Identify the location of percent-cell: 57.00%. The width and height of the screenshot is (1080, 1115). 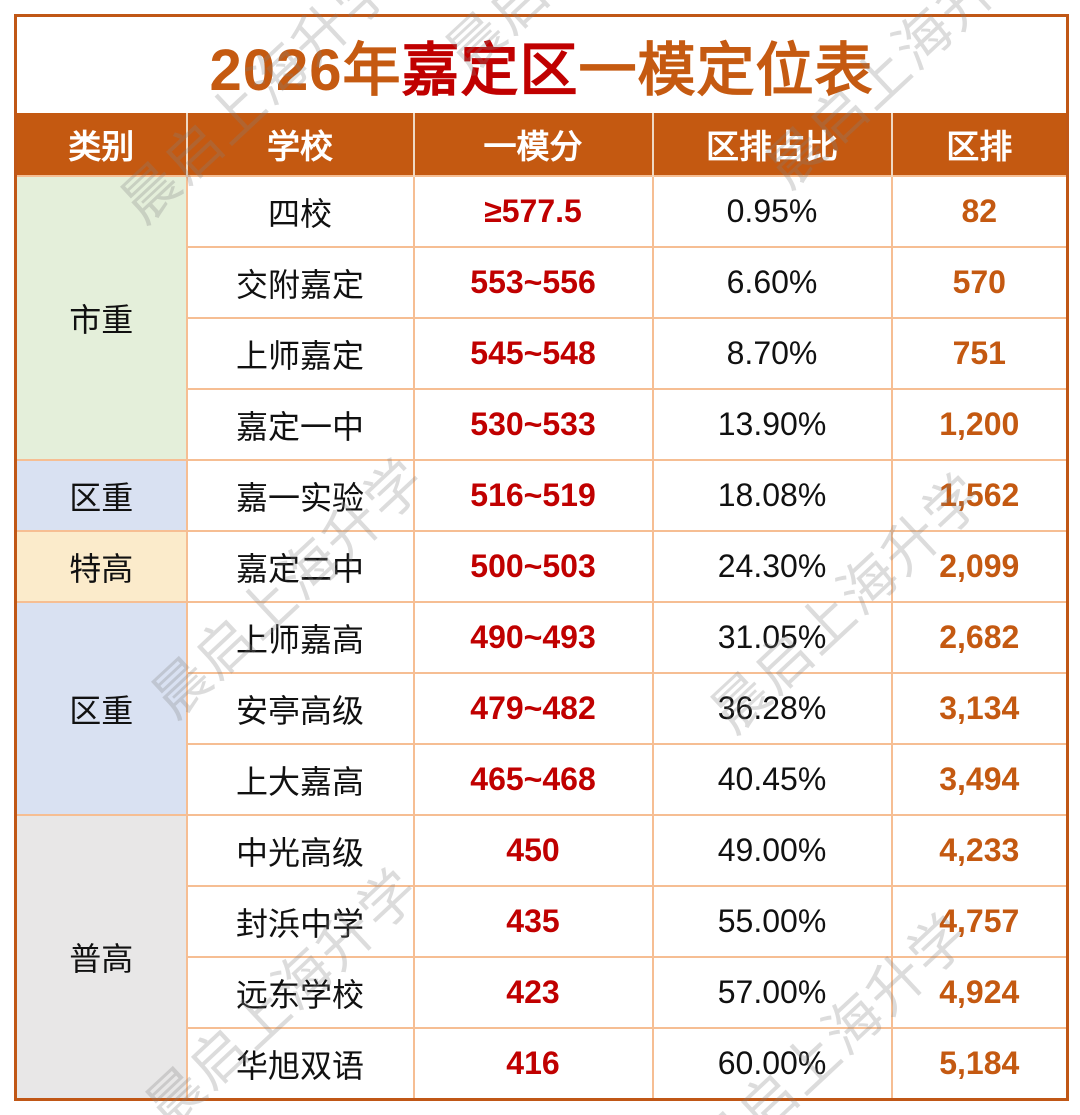
(772, 992).